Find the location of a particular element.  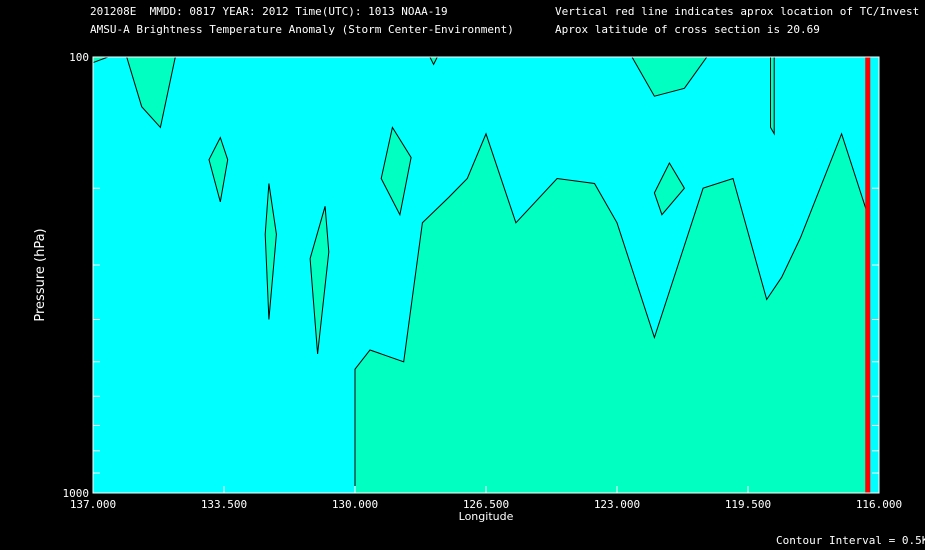

x-tick-label: 123.000 is located at coordinates (617, 504).